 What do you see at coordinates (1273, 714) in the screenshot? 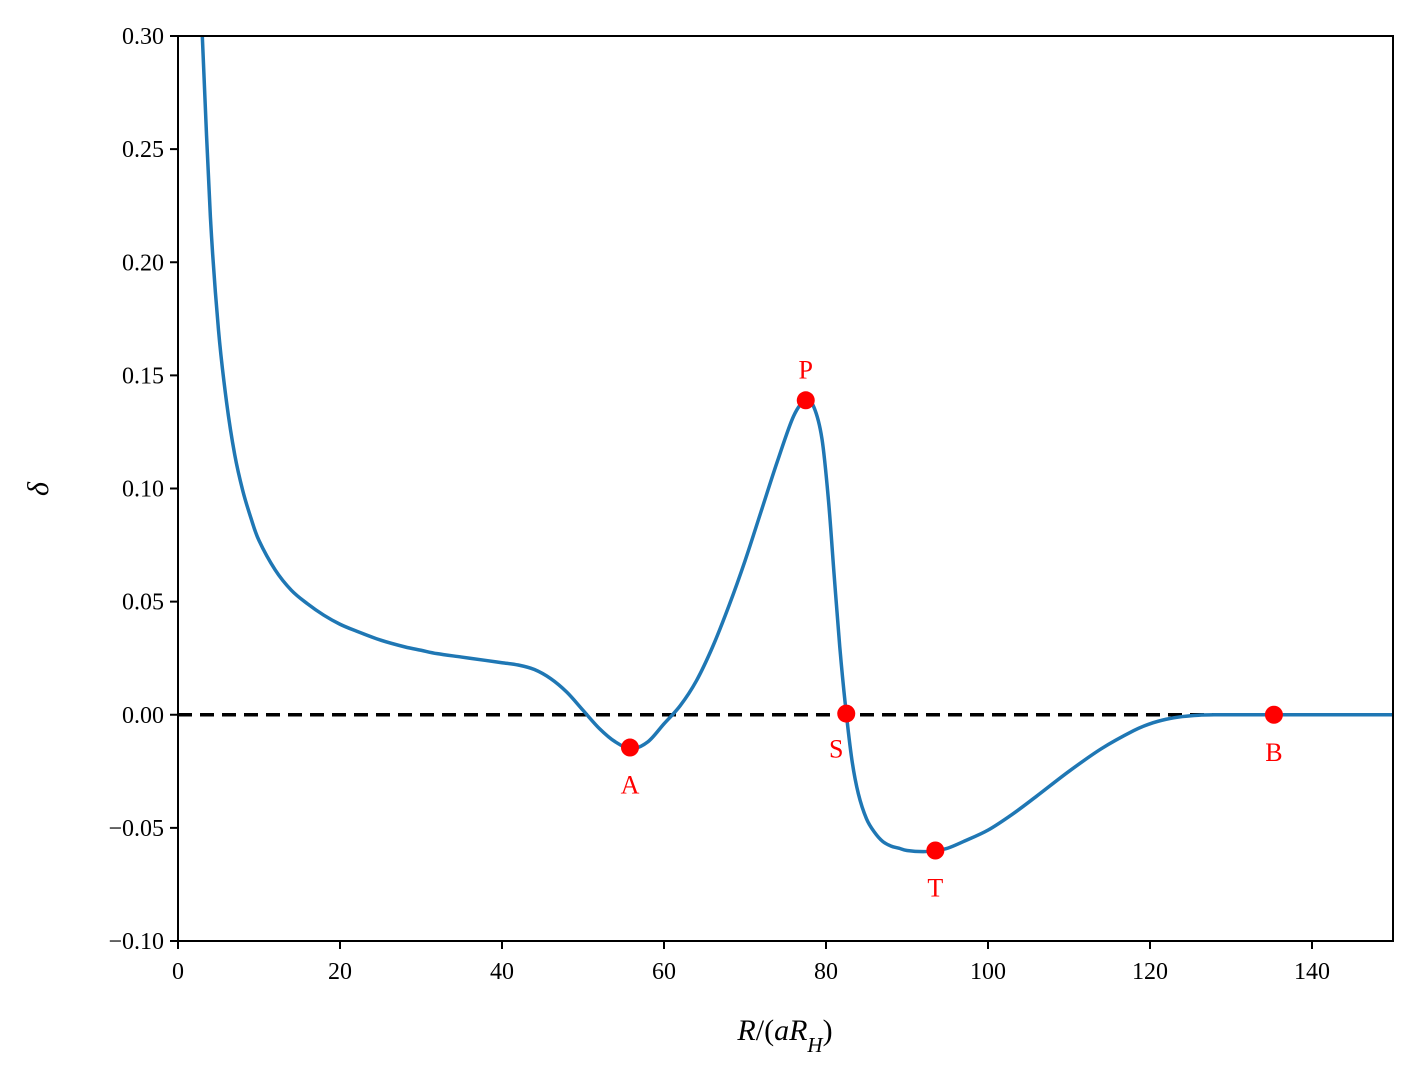
I see `marker-point-b` at bounding box center [1273, 714].